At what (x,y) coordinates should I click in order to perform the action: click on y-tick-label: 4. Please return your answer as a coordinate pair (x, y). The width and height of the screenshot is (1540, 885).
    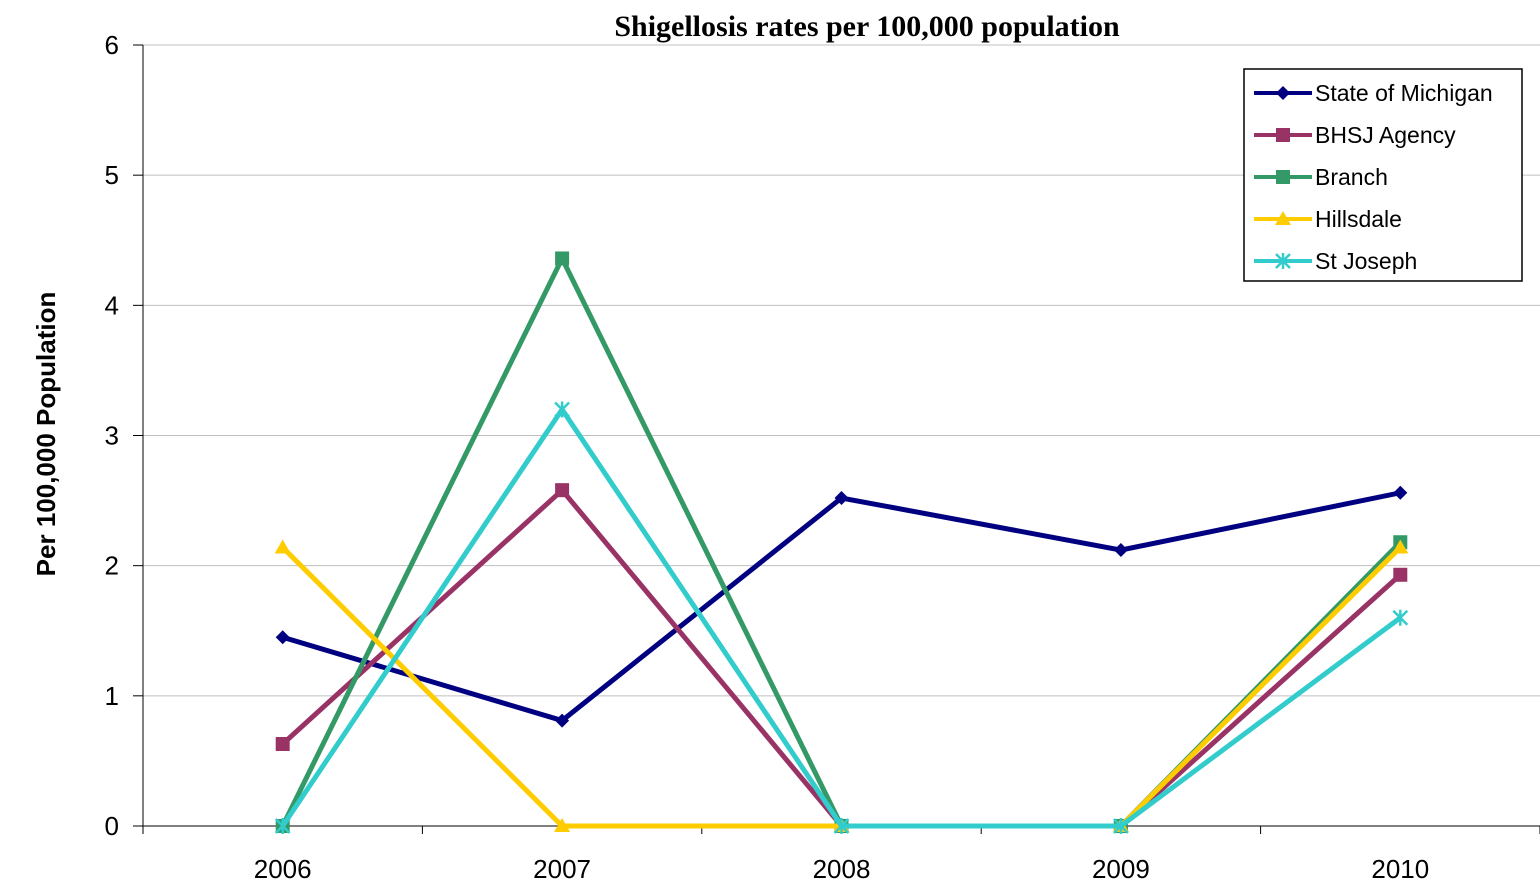
    Looking at the image, I should click on (112, 305).